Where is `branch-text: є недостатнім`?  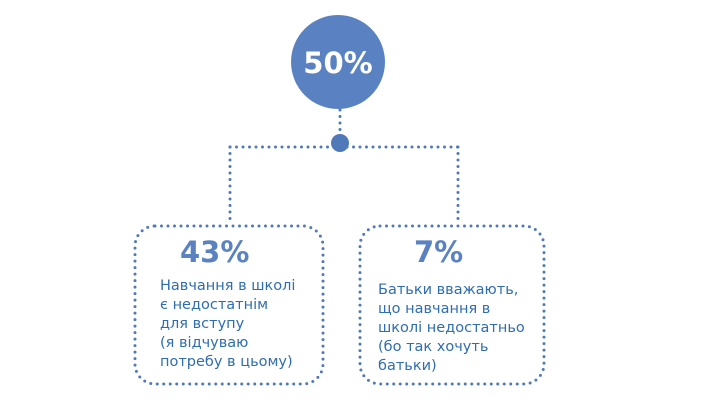 branch-text: є недостатнім is located at coordinates (214, 305).